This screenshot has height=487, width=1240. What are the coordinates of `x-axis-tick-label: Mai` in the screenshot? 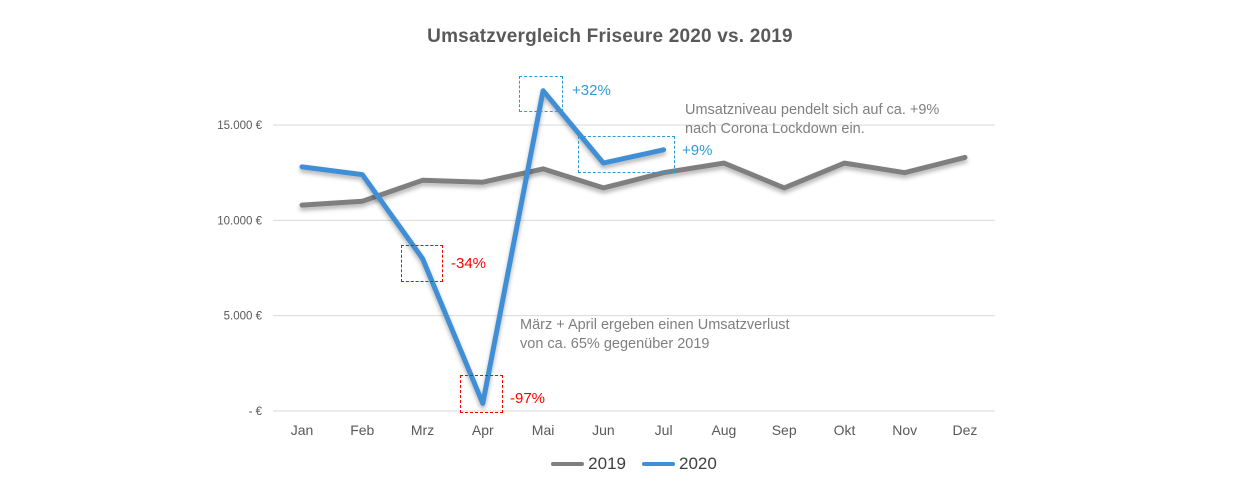 It's located at (543, 430).